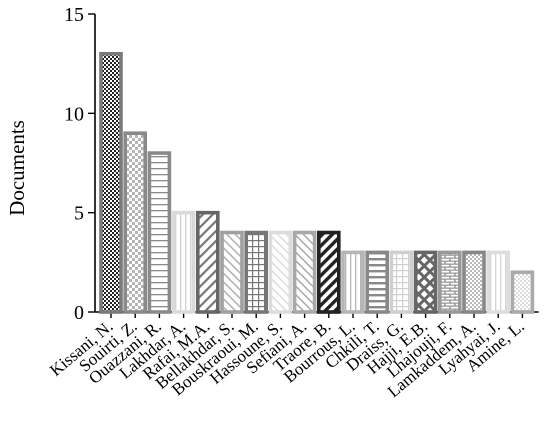  Describe the element at coordinates (79, 313) in the screenshot. I see `y-tick-label: 0` at that location.